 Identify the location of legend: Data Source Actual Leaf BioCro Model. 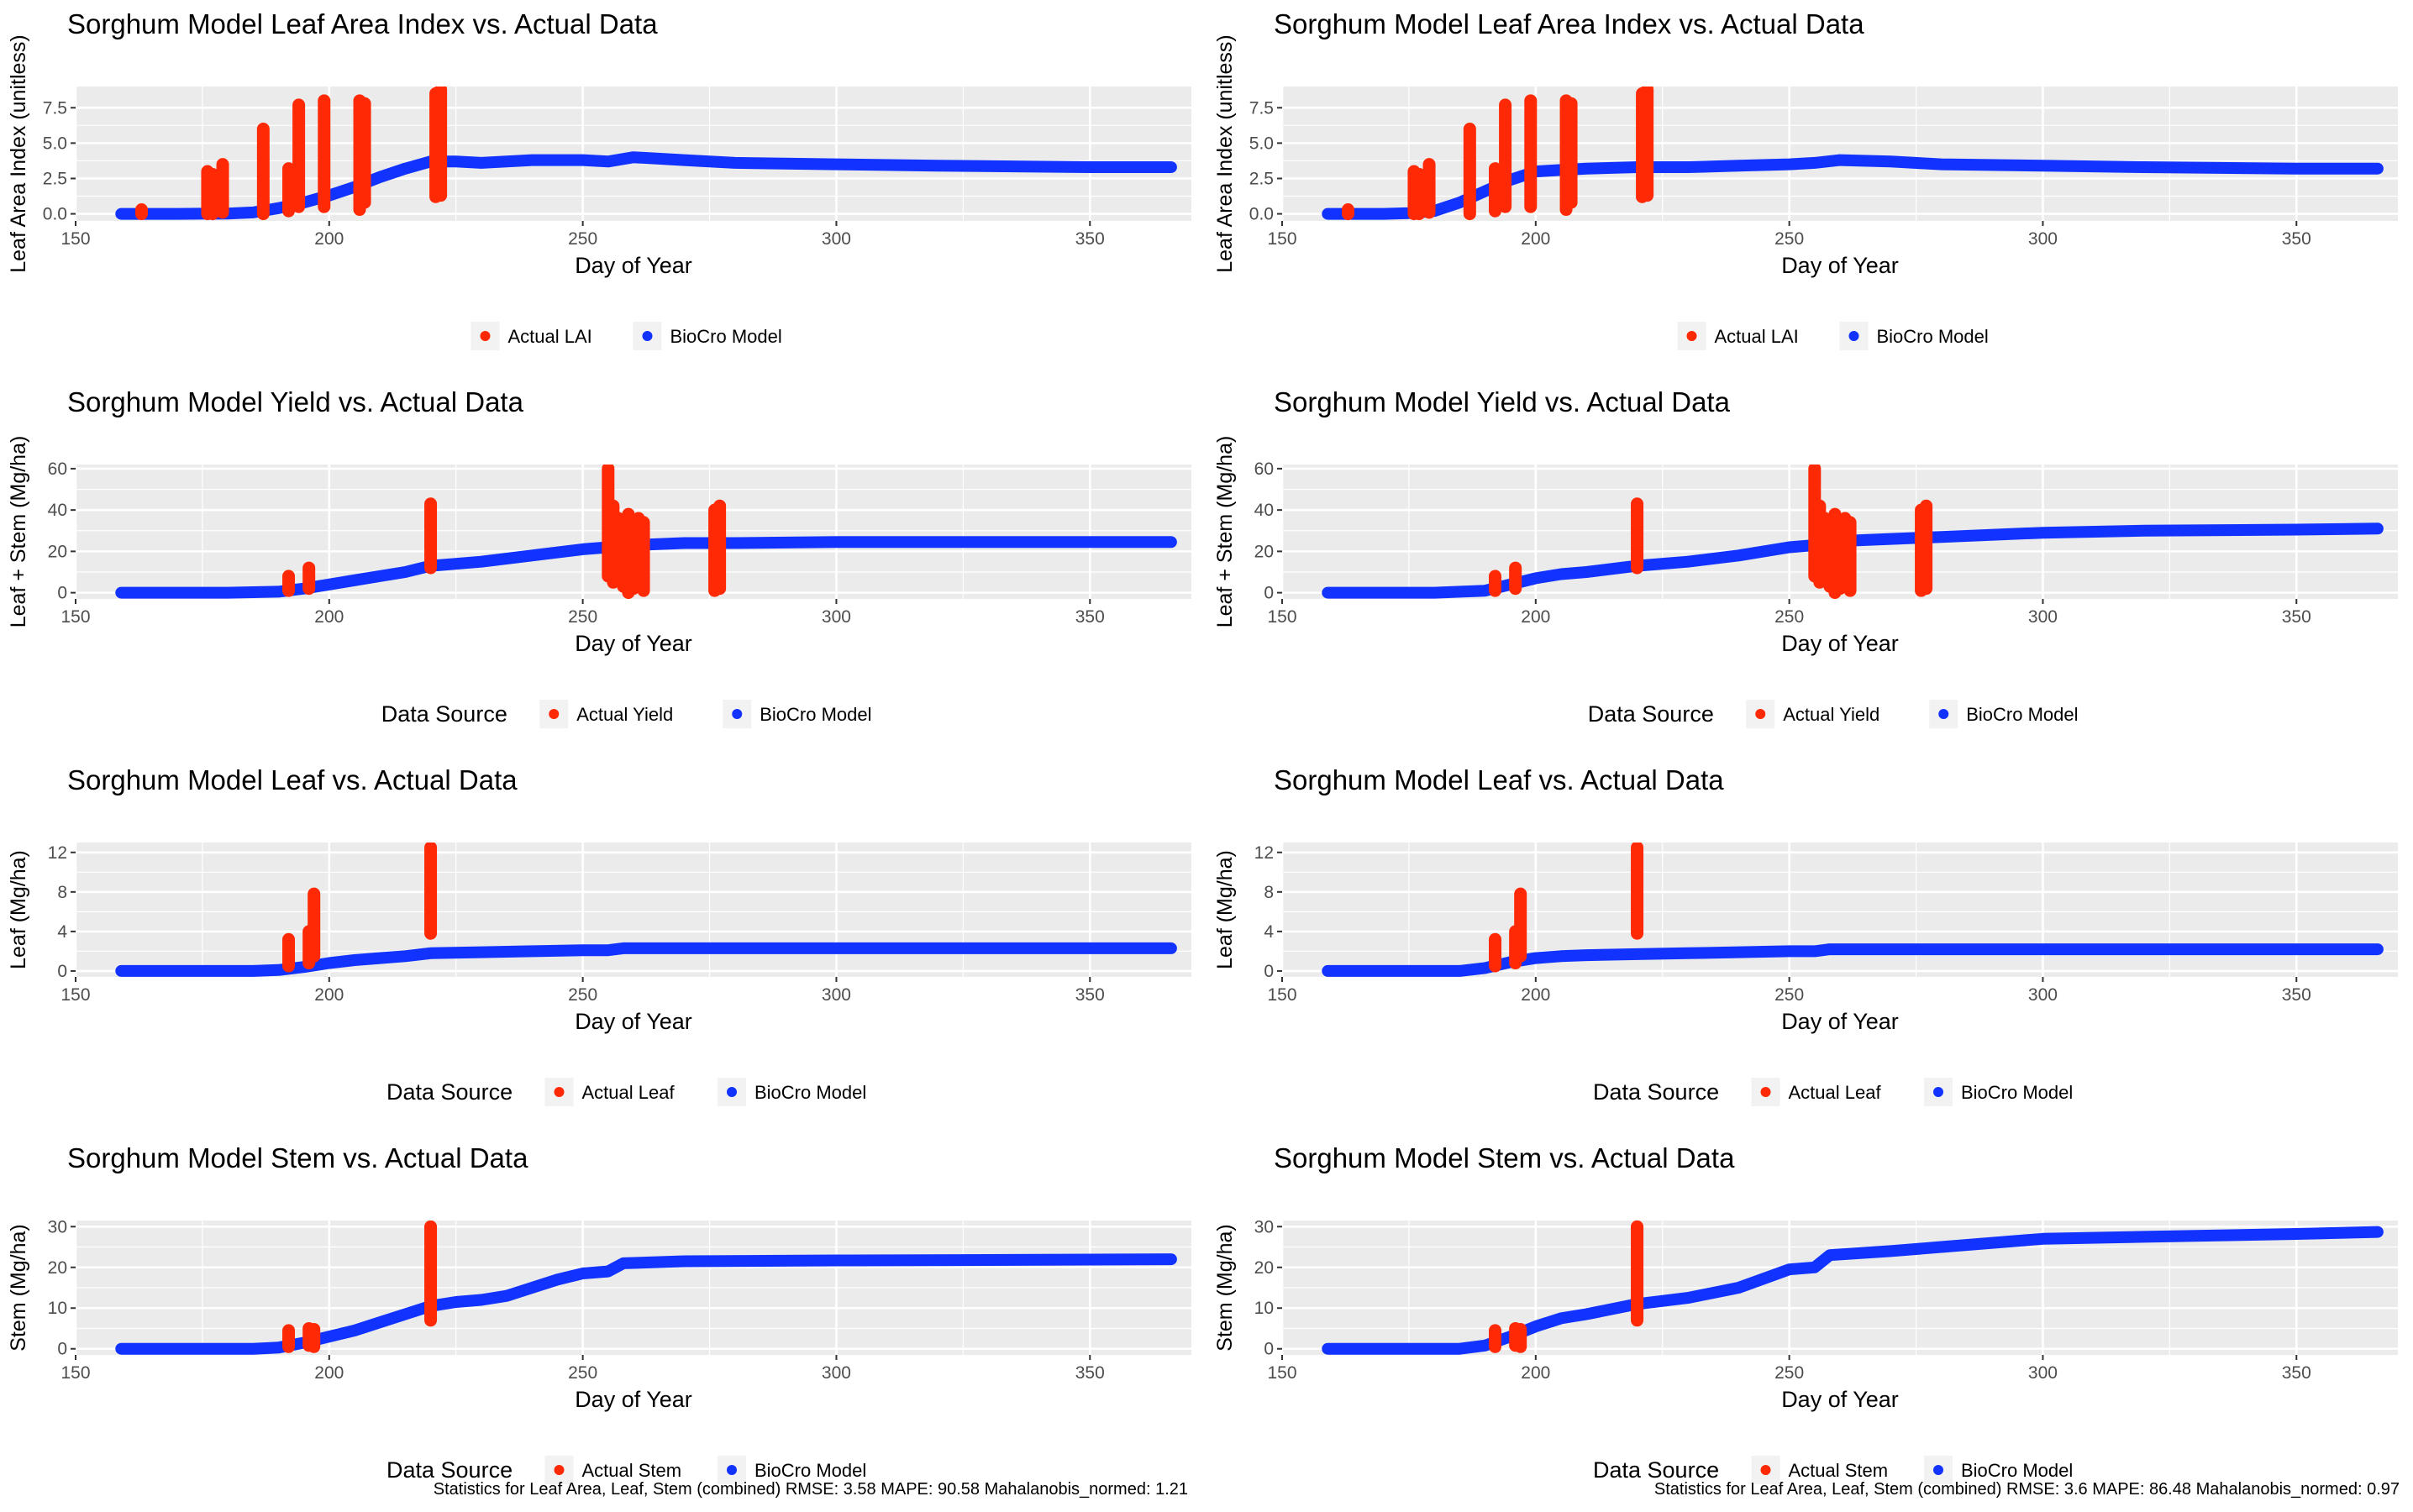
(626, 1092).